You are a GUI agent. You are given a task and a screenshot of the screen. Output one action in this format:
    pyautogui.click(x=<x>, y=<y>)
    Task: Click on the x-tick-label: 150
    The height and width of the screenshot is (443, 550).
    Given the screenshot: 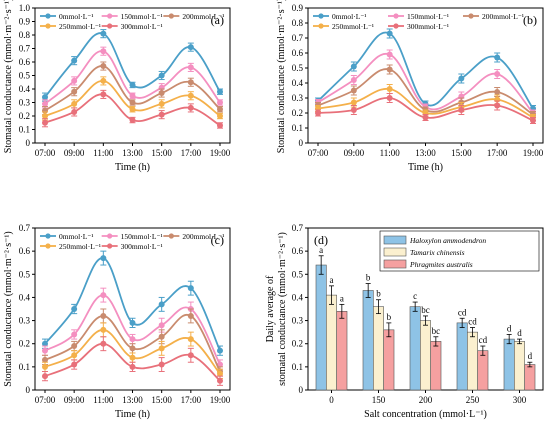 What is the action you would take?
    pyautogui.click(x=379, y=400)
    